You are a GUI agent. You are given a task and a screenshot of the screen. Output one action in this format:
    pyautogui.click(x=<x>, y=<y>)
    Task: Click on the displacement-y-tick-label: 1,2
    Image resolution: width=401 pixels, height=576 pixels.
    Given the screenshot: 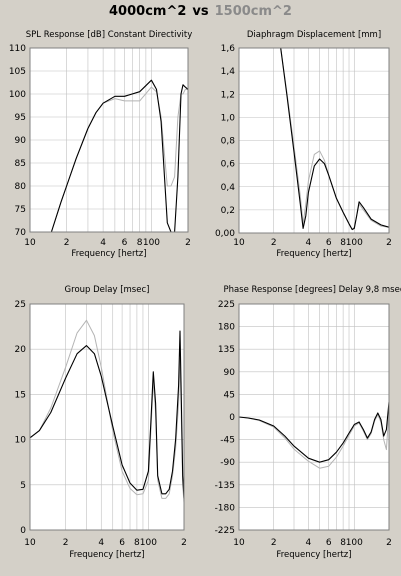 What is the action you would take?
    pyautogui.click(x=228, y=95)
    